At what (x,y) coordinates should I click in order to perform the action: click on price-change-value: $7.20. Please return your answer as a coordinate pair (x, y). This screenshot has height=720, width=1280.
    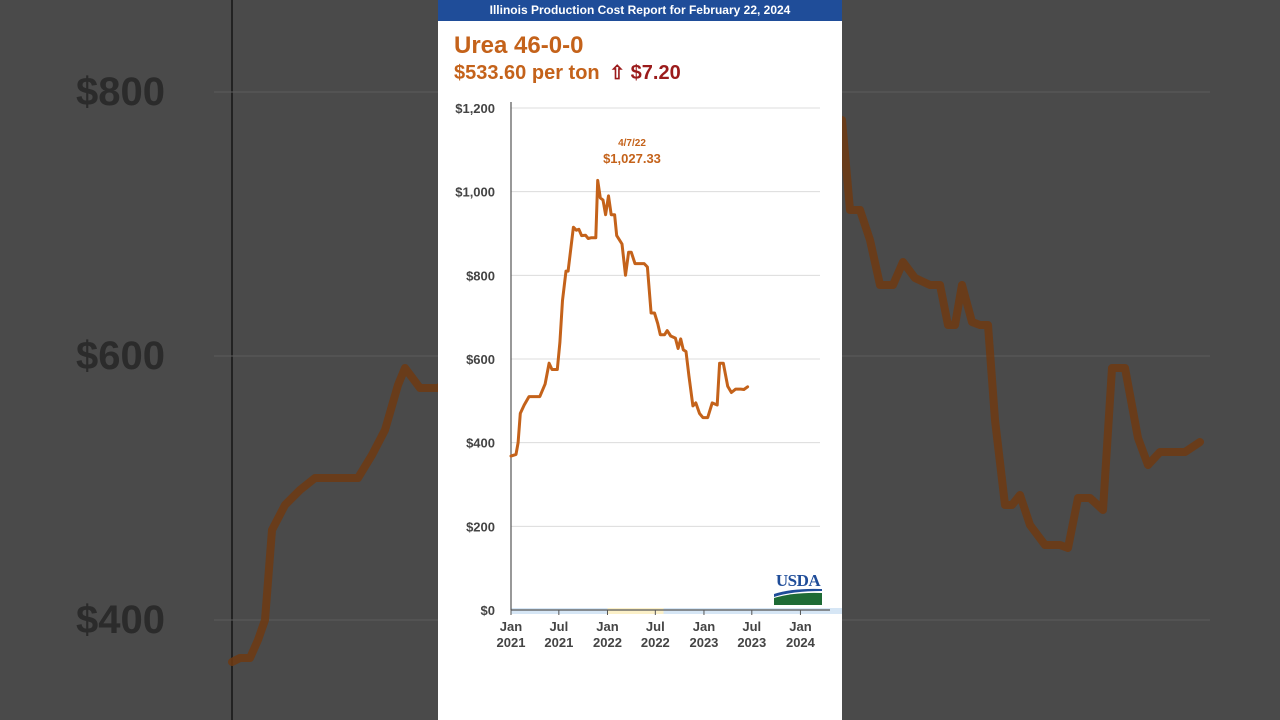
    Looking at the image, I should click on (655, 73).